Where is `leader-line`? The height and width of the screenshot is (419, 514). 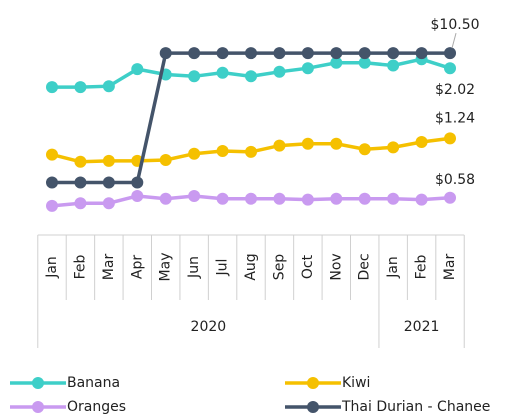 leader-line is located at coordinates (454, 40).